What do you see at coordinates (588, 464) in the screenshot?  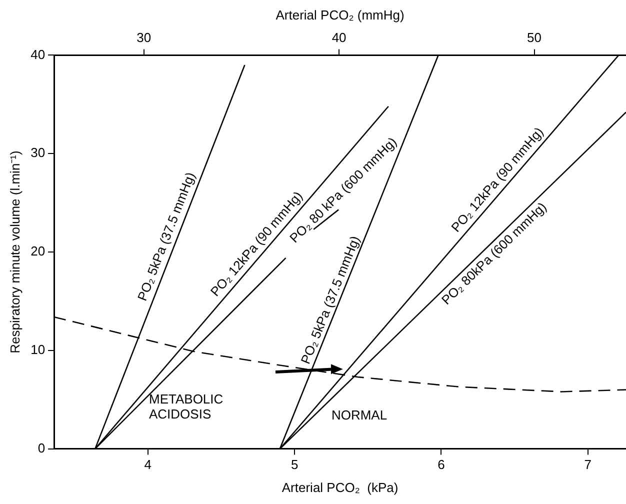 I see `x-tick-label: 7` at bounding box center [588, 464].